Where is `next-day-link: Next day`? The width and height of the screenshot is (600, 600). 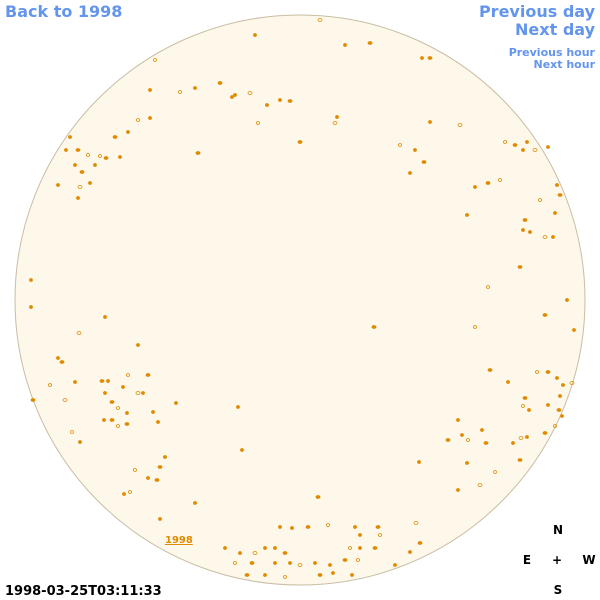
next-day-link: Next day is located at coordinates (555, 29).